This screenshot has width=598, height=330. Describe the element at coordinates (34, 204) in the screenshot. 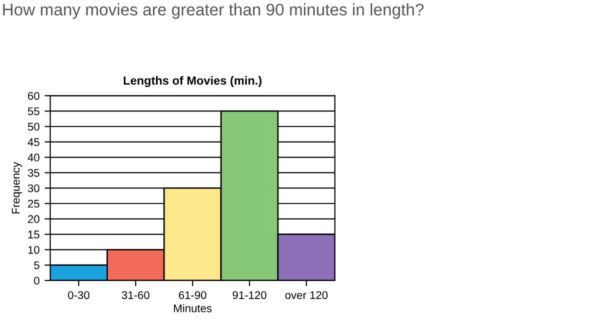

I see `y-tick-label: 25` at that location.